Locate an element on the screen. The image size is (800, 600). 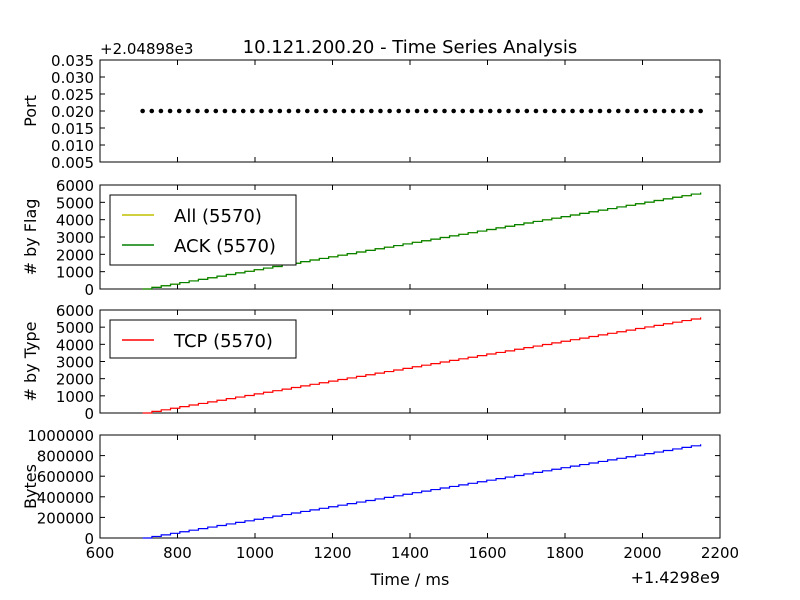
y-tick-label: 400000 is located at coordinates (65, 498).